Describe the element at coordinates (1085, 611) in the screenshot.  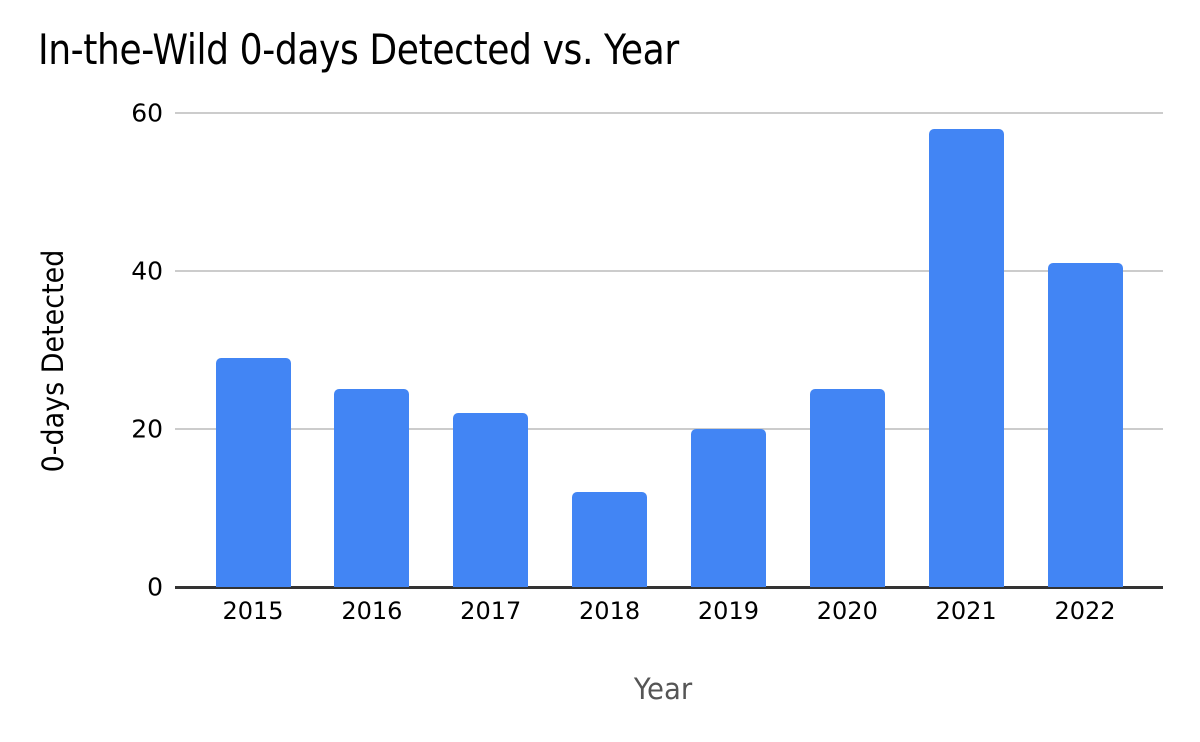
I see `x-tick-label-2022: 2022` at that location.